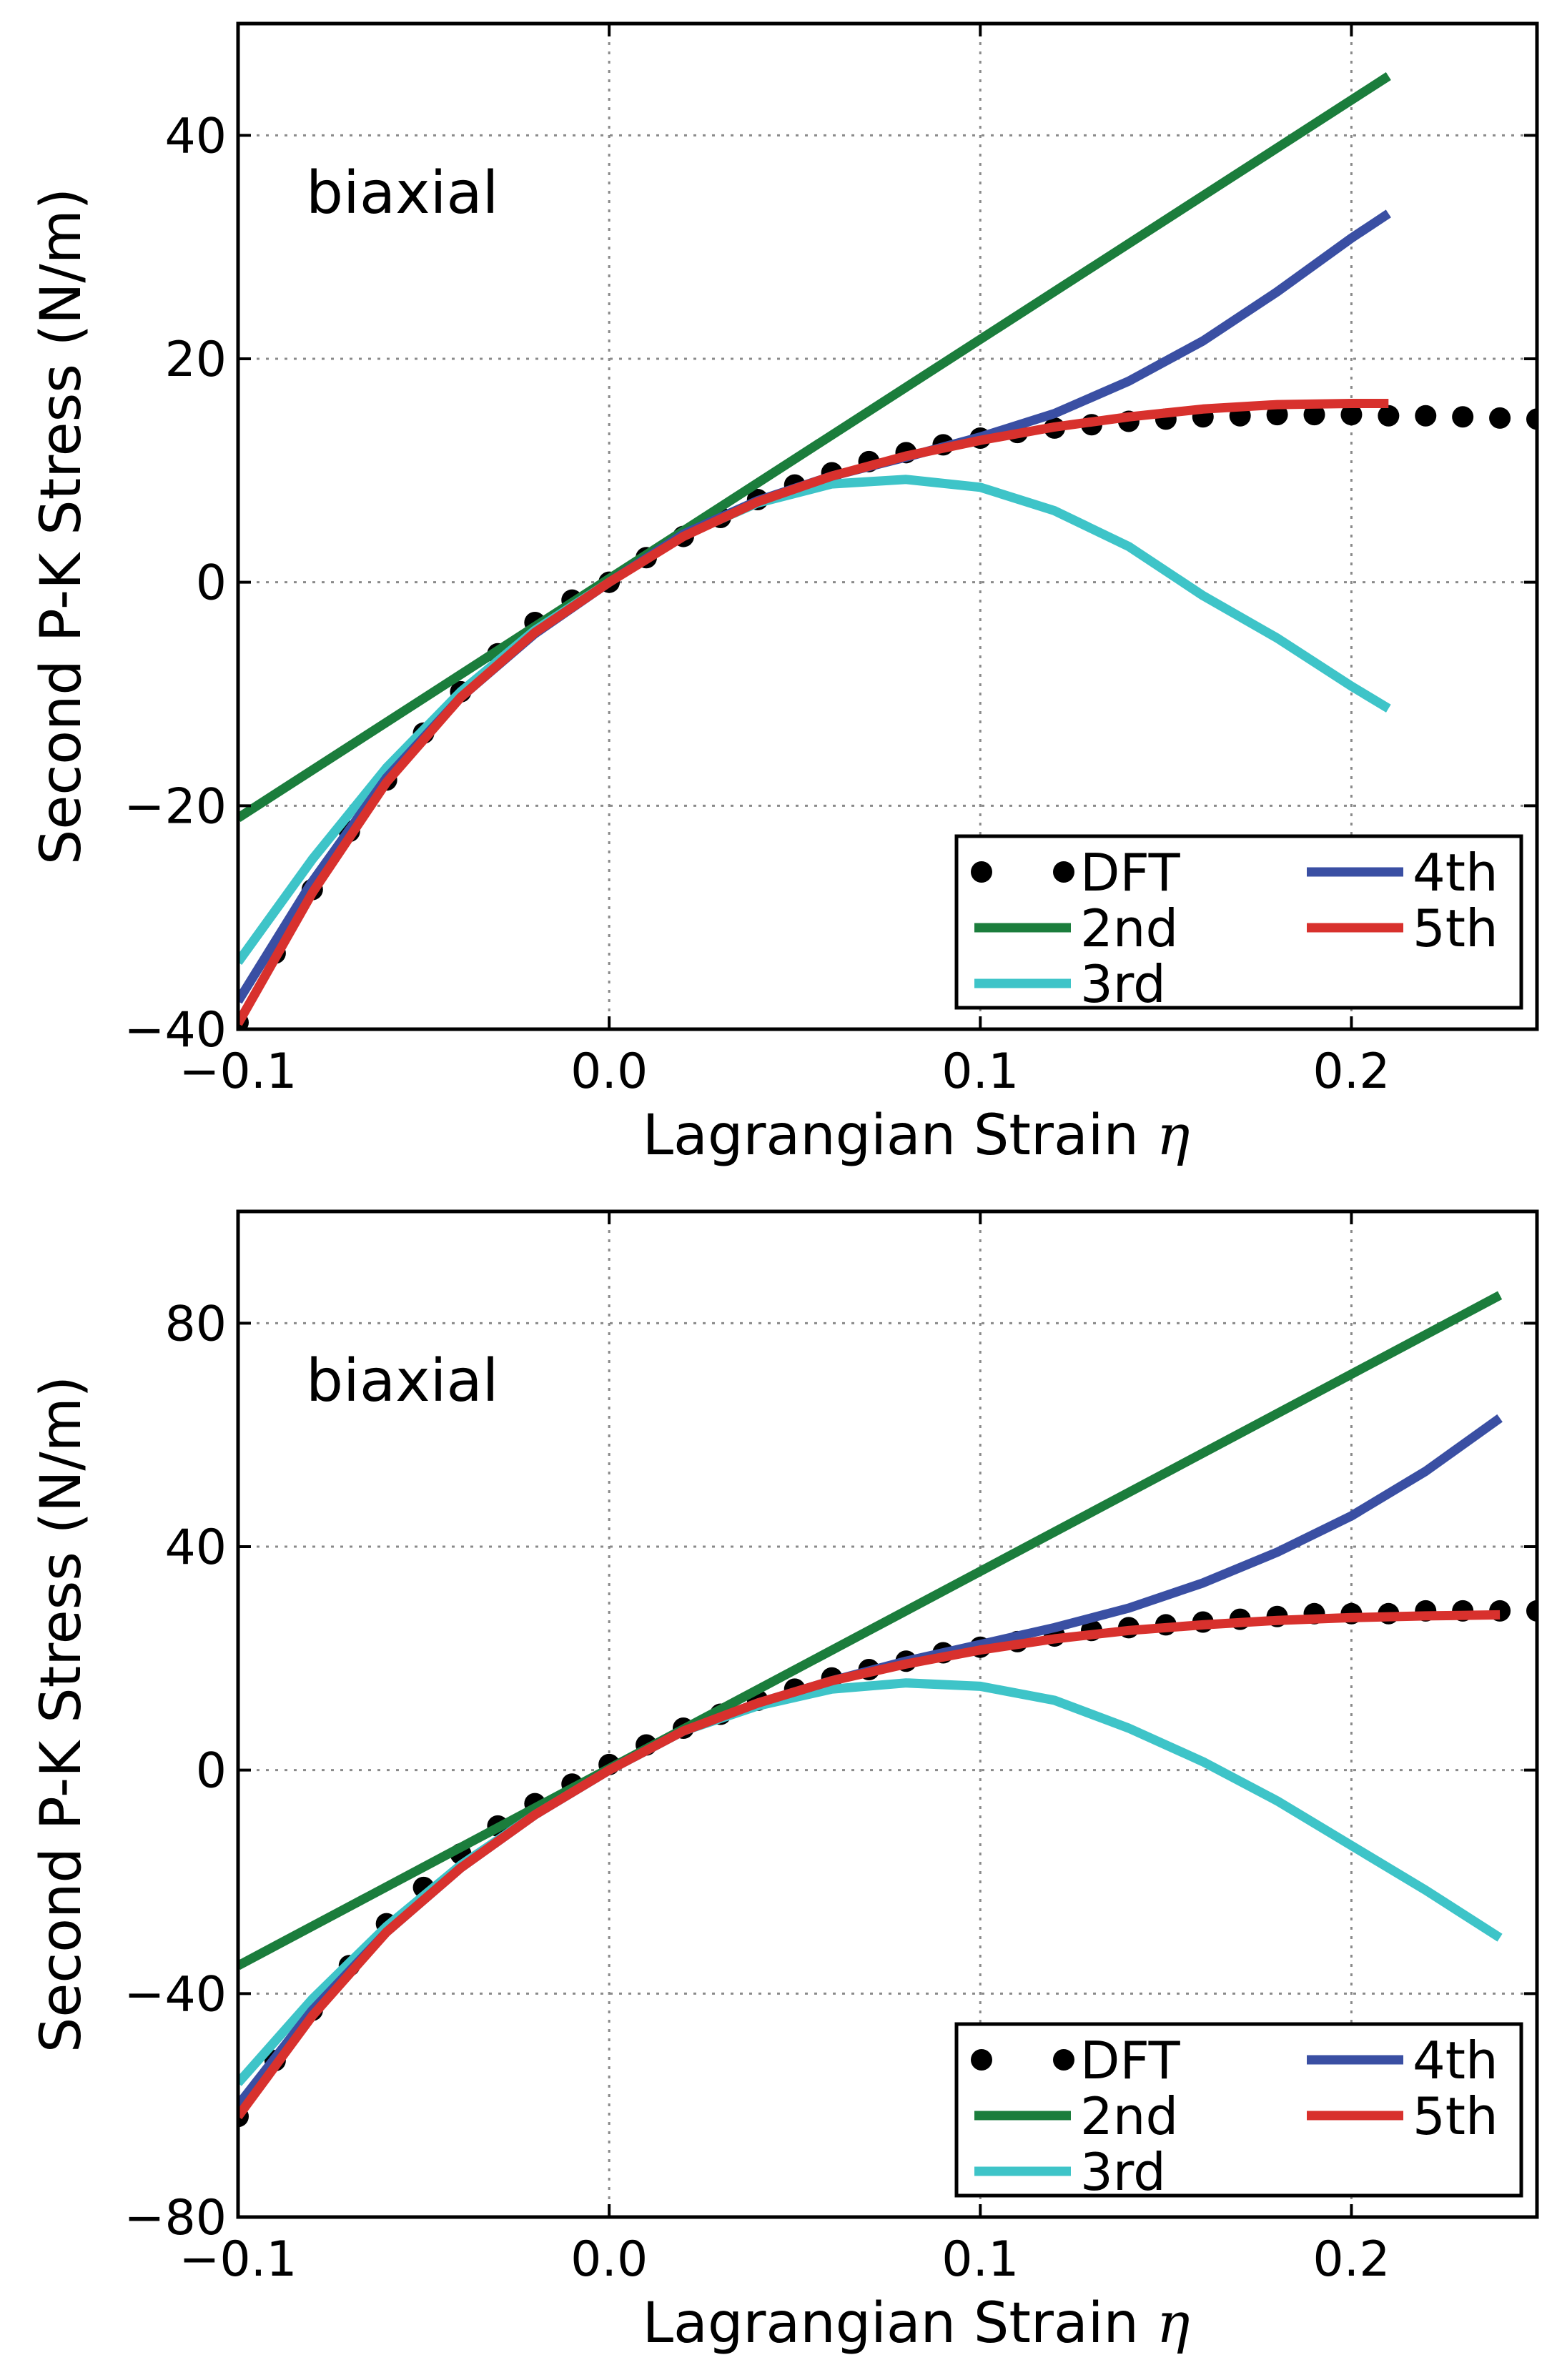 Image resolution: width=1557 pixels, height=2380 pixels. Describe the element at coordinates (175, 806) in the screenshot. I see `y-tick-label: −20` at that location.